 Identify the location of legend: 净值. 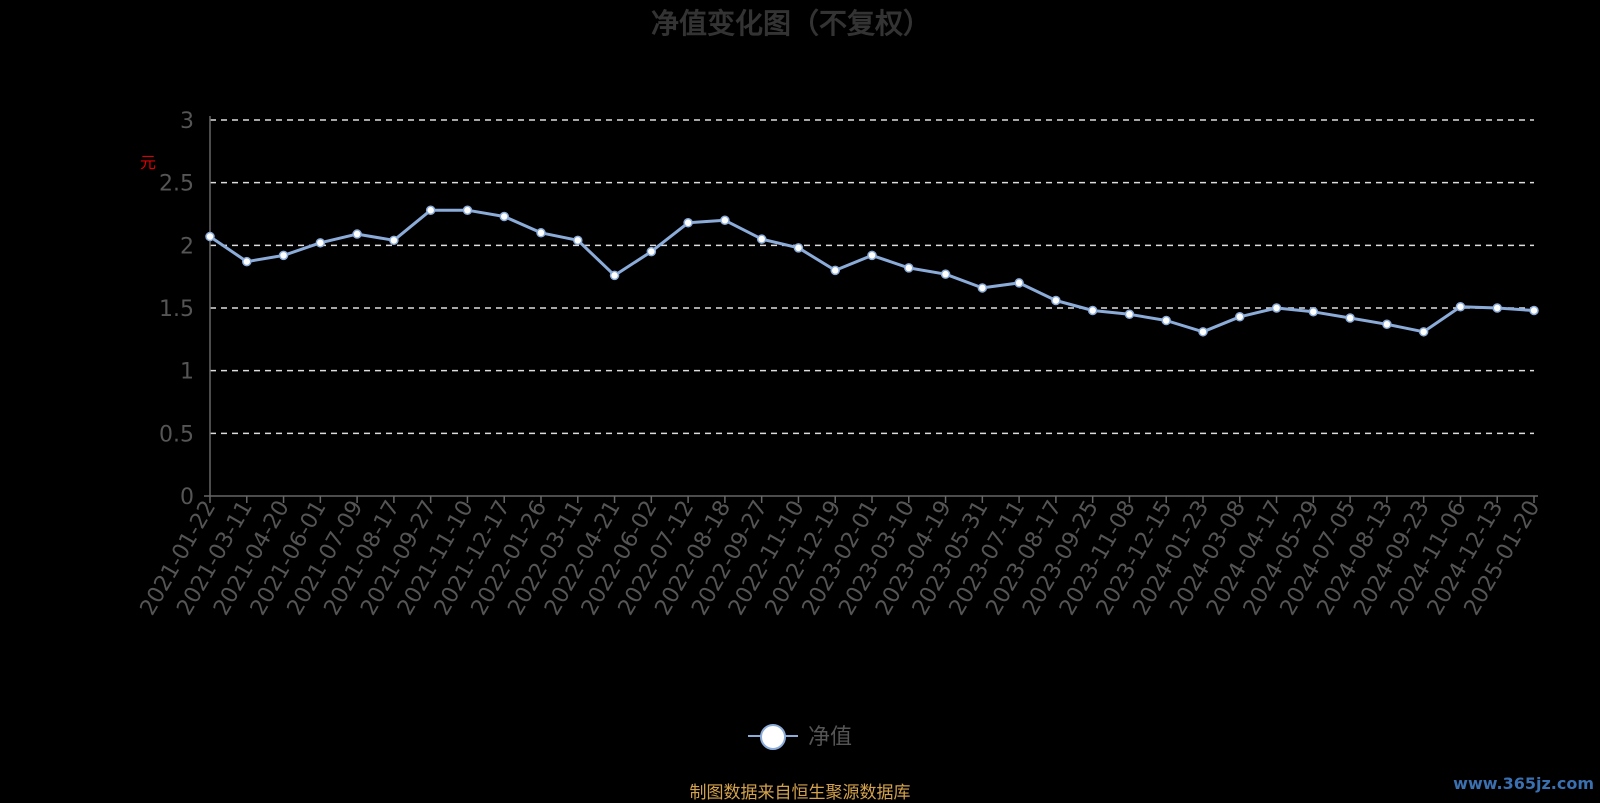
(800, 737).